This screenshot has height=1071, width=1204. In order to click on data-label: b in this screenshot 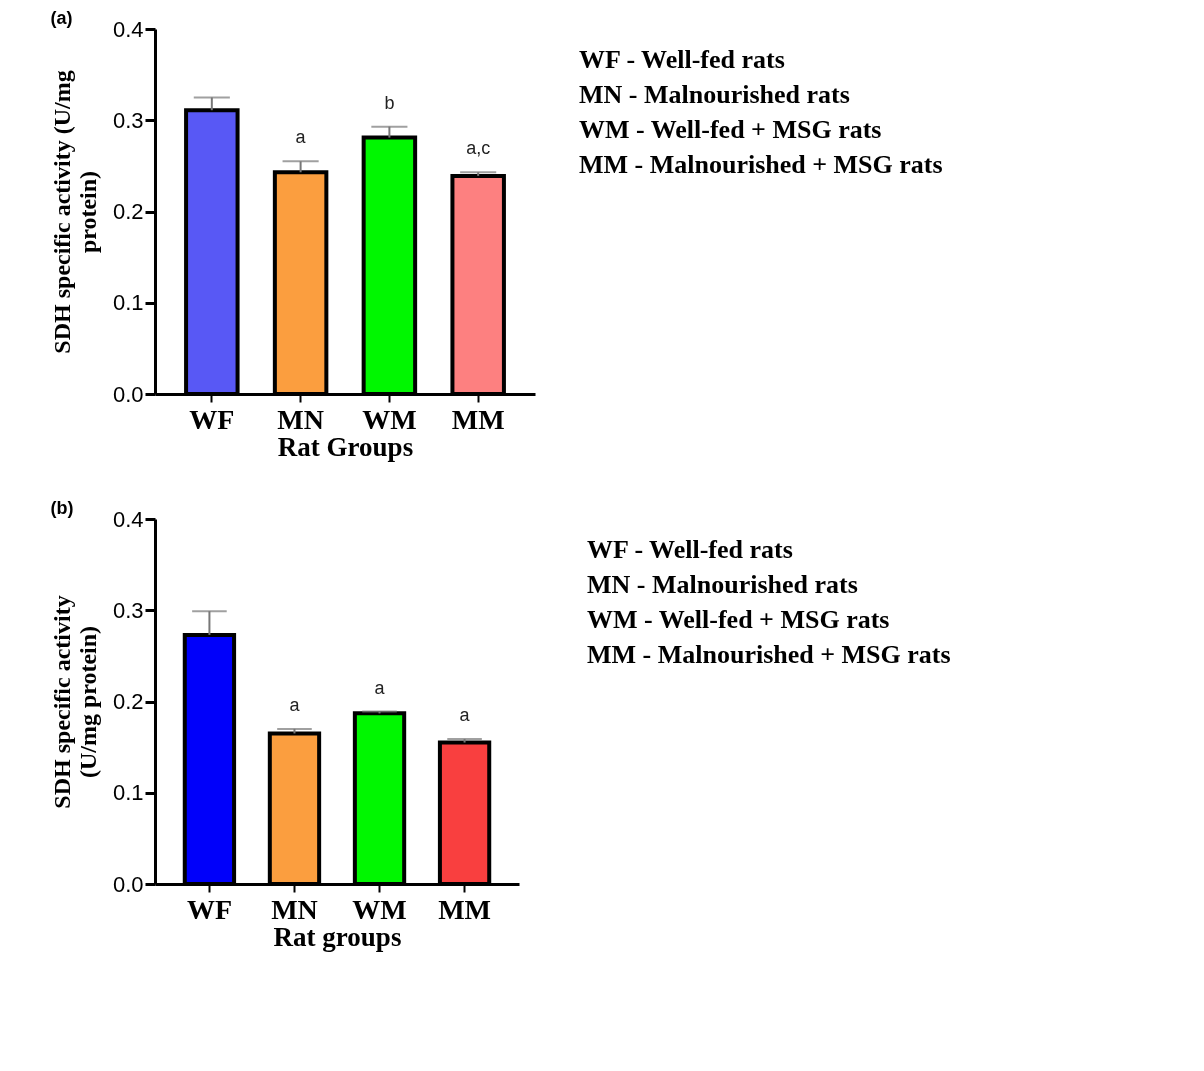, I will do `click(389, 102)`.